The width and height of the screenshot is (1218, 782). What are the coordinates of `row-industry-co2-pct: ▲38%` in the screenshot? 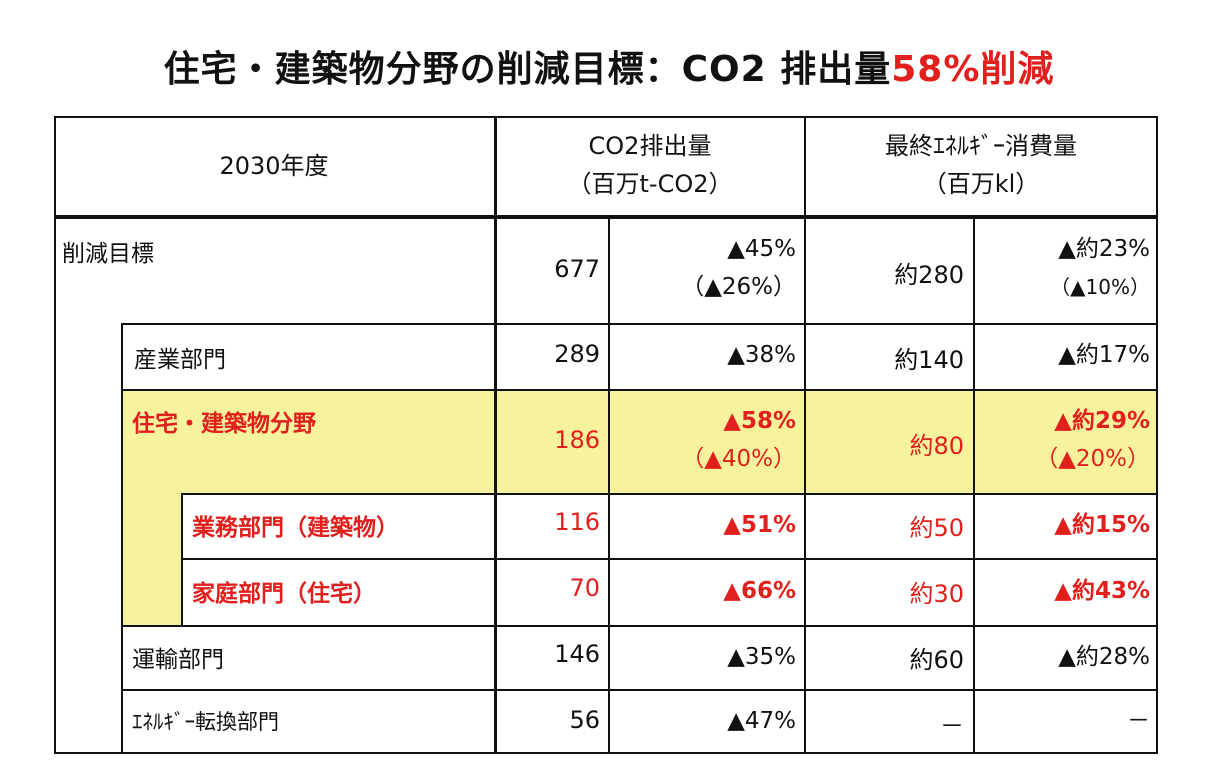 It's located at (761, 355).